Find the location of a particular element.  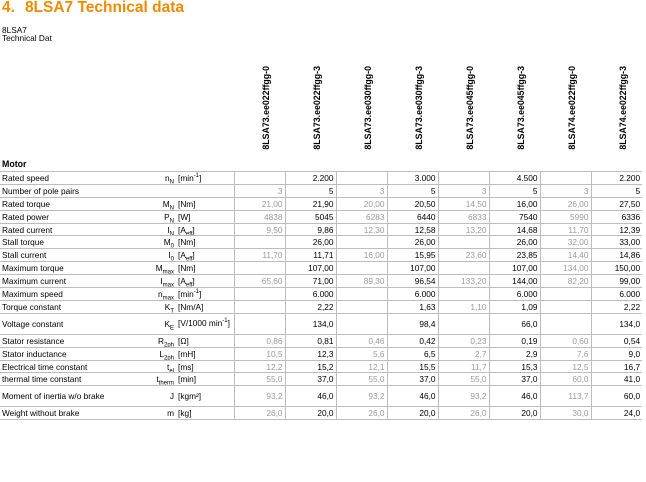

row-symbol: KE is located at coordinates (151, 324).